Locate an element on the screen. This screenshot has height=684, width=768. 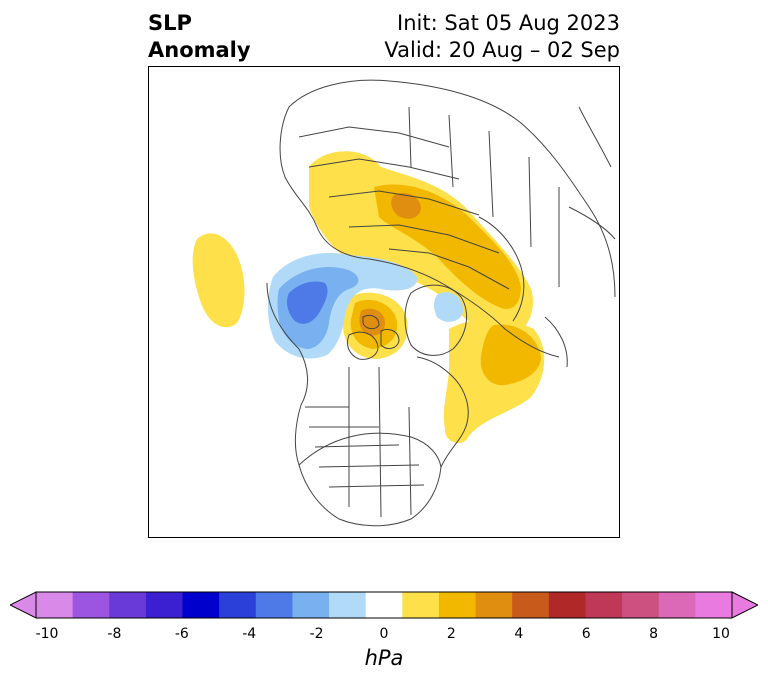
colorbar-extend-max is located at coordinates (744, 605).